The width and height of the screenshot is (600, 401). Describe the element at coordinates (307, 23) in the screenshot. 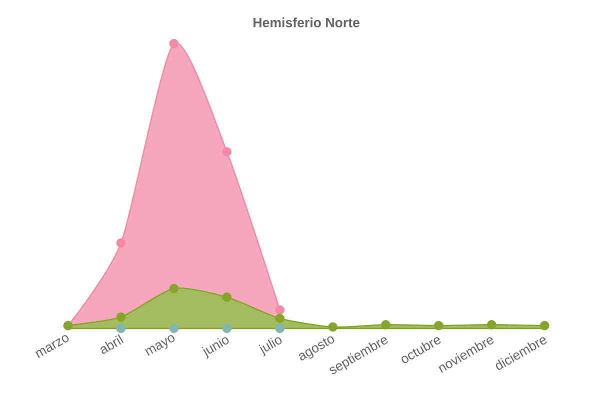

I see `chart-title: Hemisferio Norte` at that location.